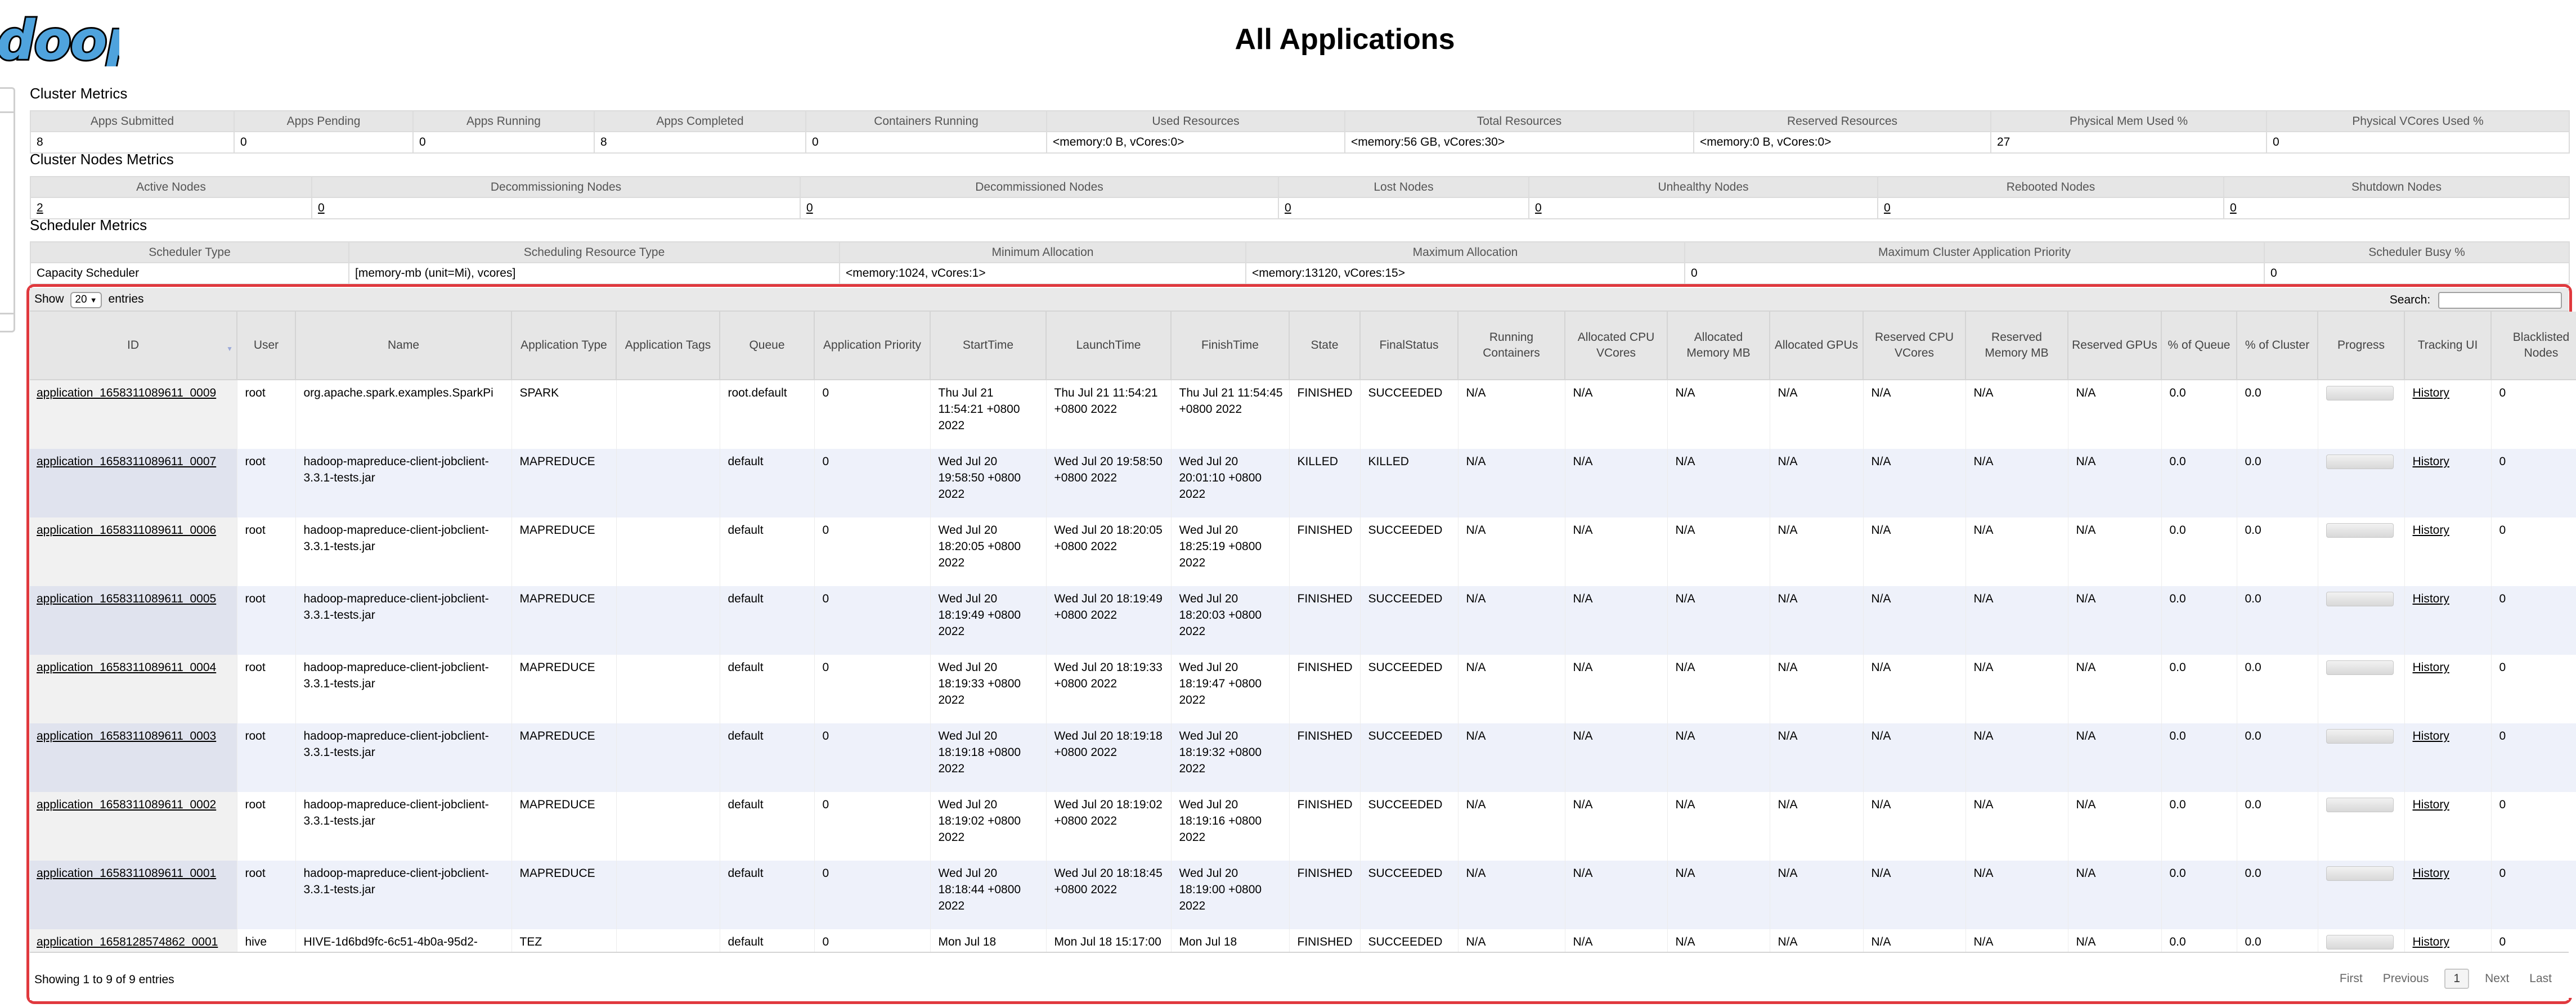 The height and width of the screenshot is (1008, 2576). I want to click on search-input, so click(2500, 300).